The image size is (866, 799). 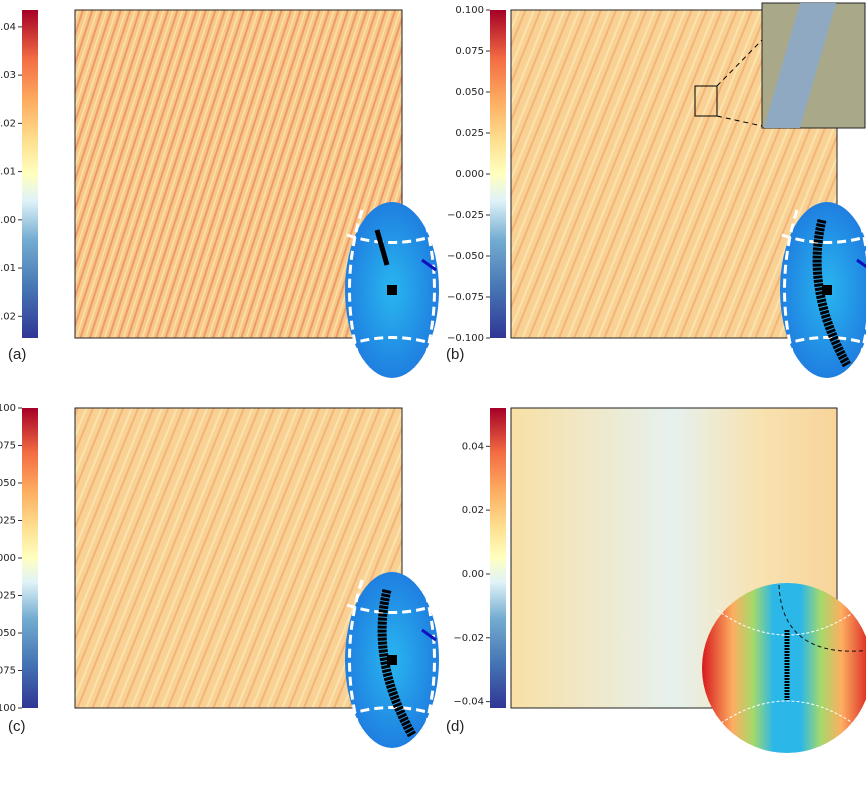 What do you see at coordinates (8, 268) in the screenshot?
I see `colorbar-tick-label: −0.01` at bounding box center [8, 268].